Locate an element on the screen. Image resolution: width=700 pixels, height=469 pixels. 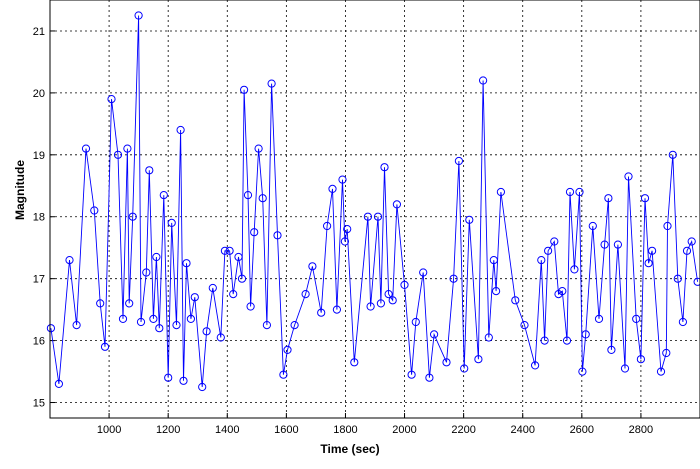
x-axis-label: Time (sec) is located at coordinates (349, 449).